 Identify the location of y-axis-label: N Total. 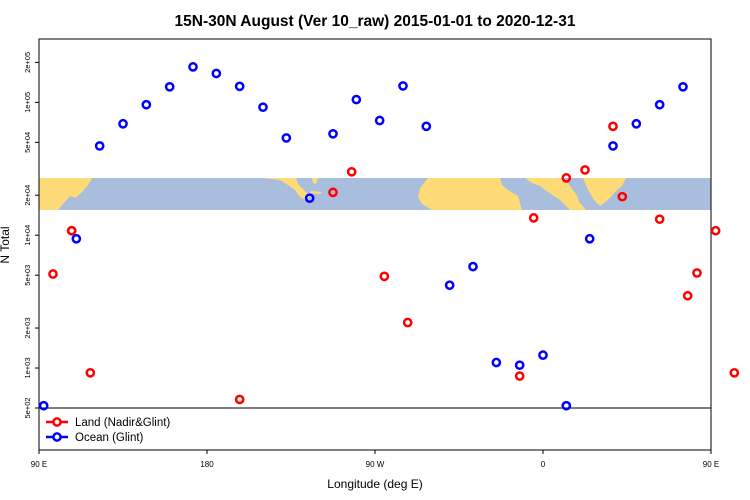
(6, 244).